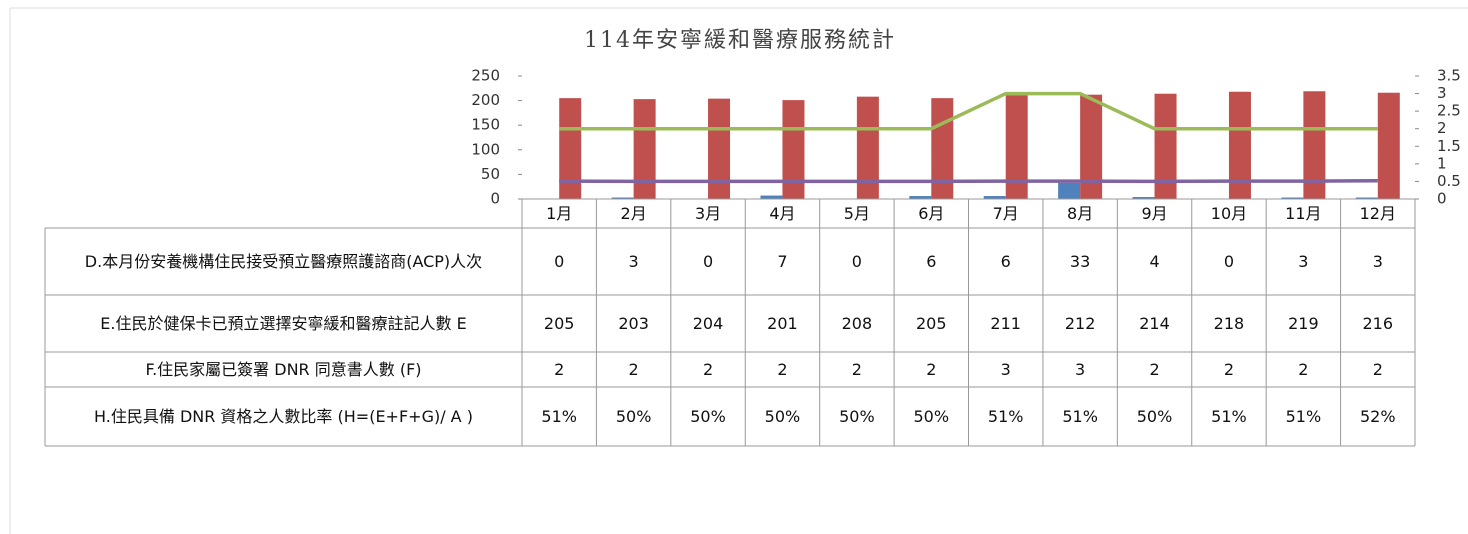 The width and height of the screenshot is (1468, 534). What do you see at coordinates (485, 125) in the screenshot?
I see `y-tick-label: 150` at bounding box center [485, 125].